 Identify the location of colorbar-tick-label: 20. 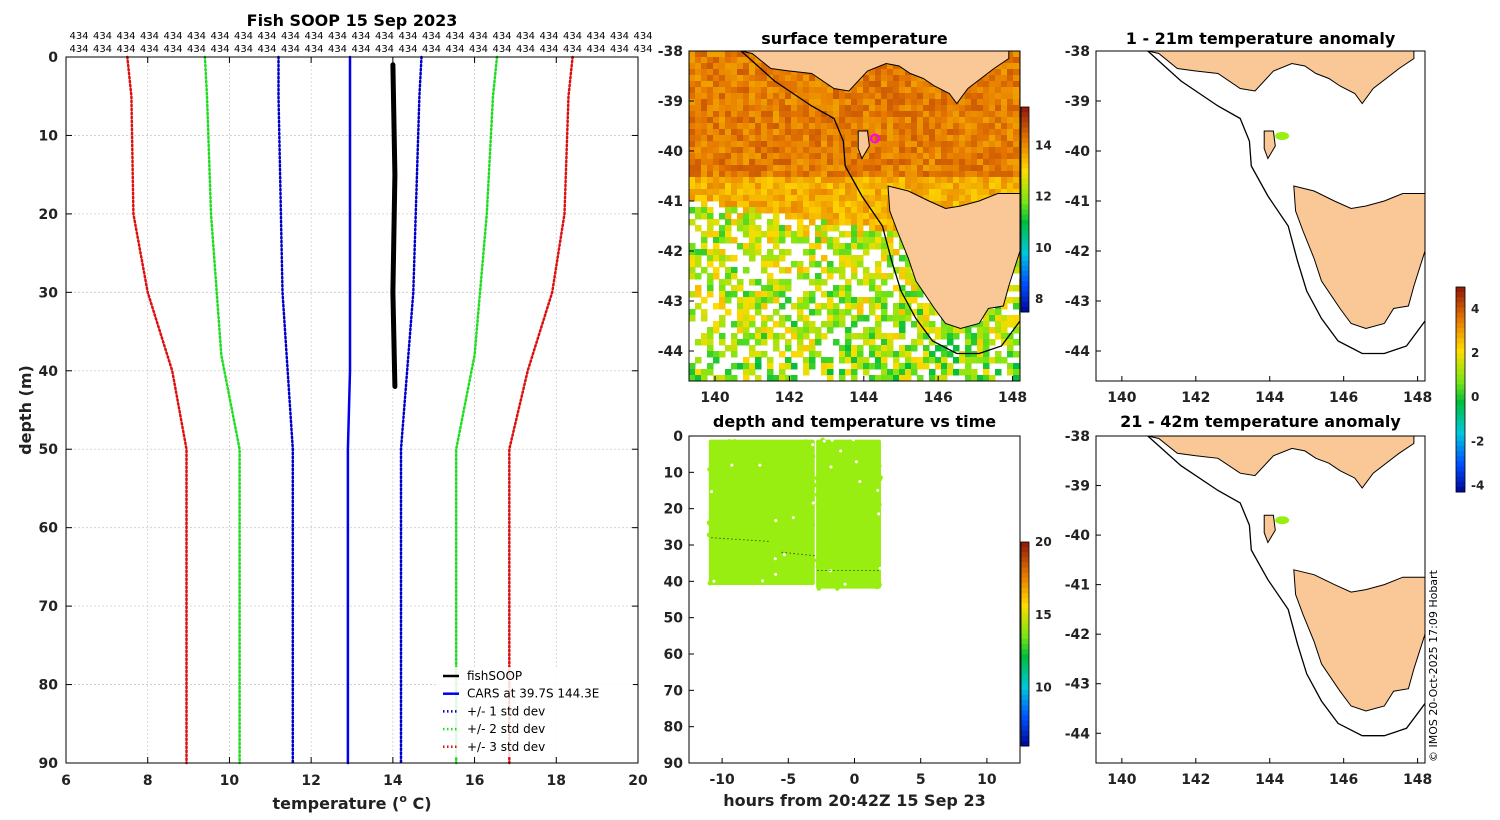
(1043, 542).